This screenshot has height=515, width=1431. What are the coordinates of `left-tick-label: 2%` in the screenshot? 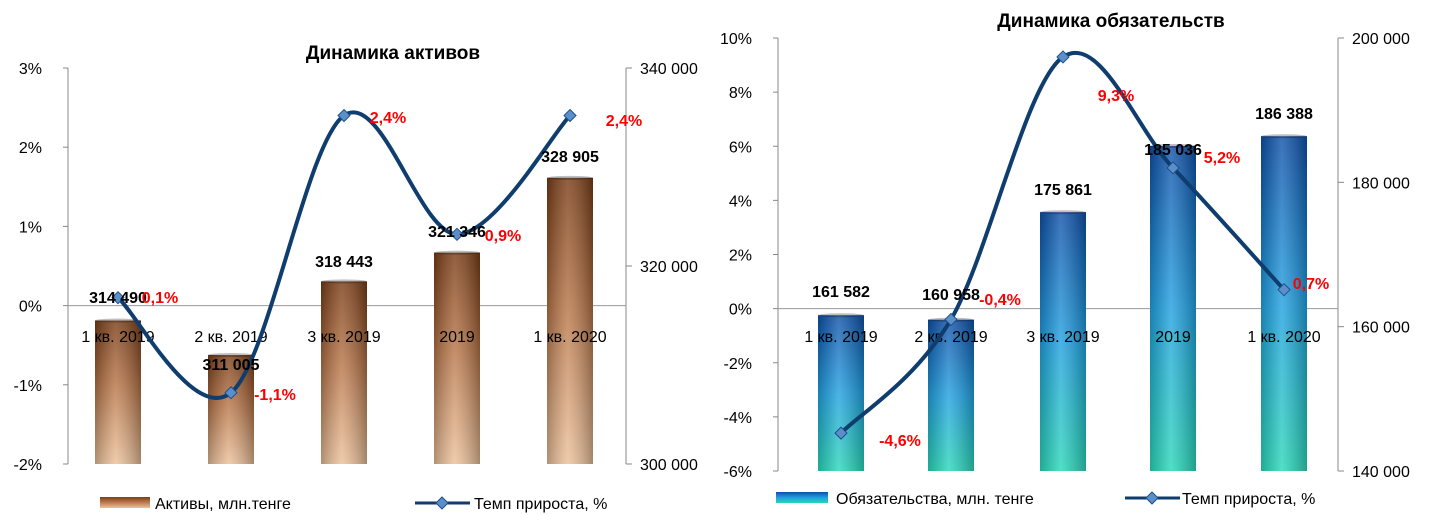 It's located at (740, 256).